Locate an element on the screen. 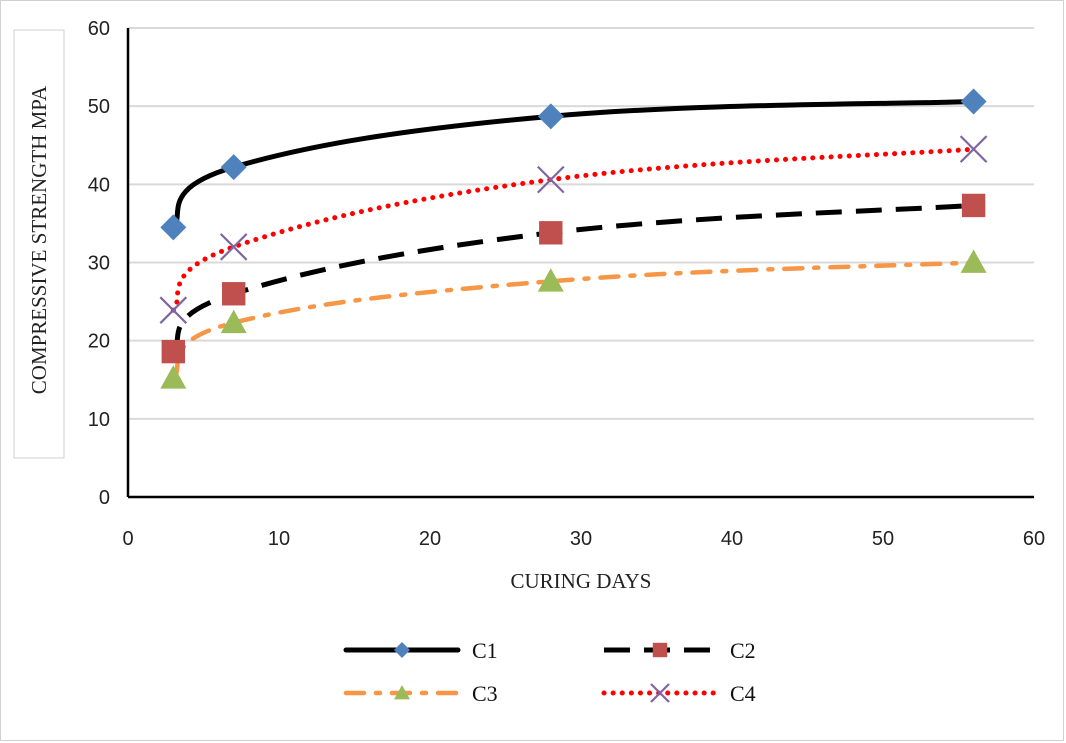  legend-marker-C4 is located at coordinates (660, 693).